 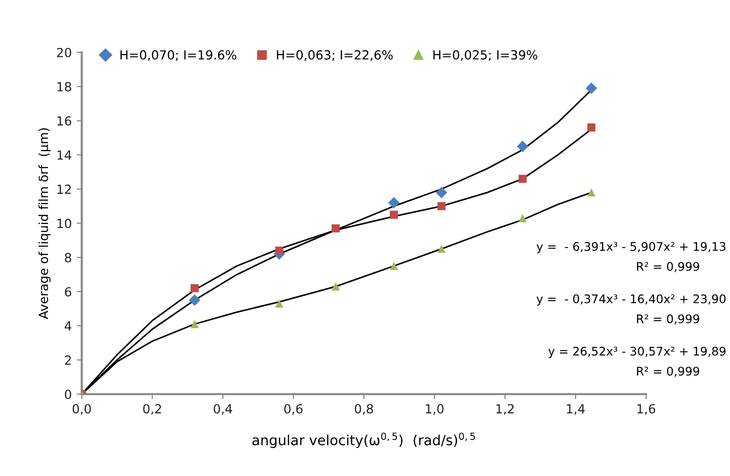 I want to click on legend-label: H=0,063; I=22,6%, so click(x=334, y=55).